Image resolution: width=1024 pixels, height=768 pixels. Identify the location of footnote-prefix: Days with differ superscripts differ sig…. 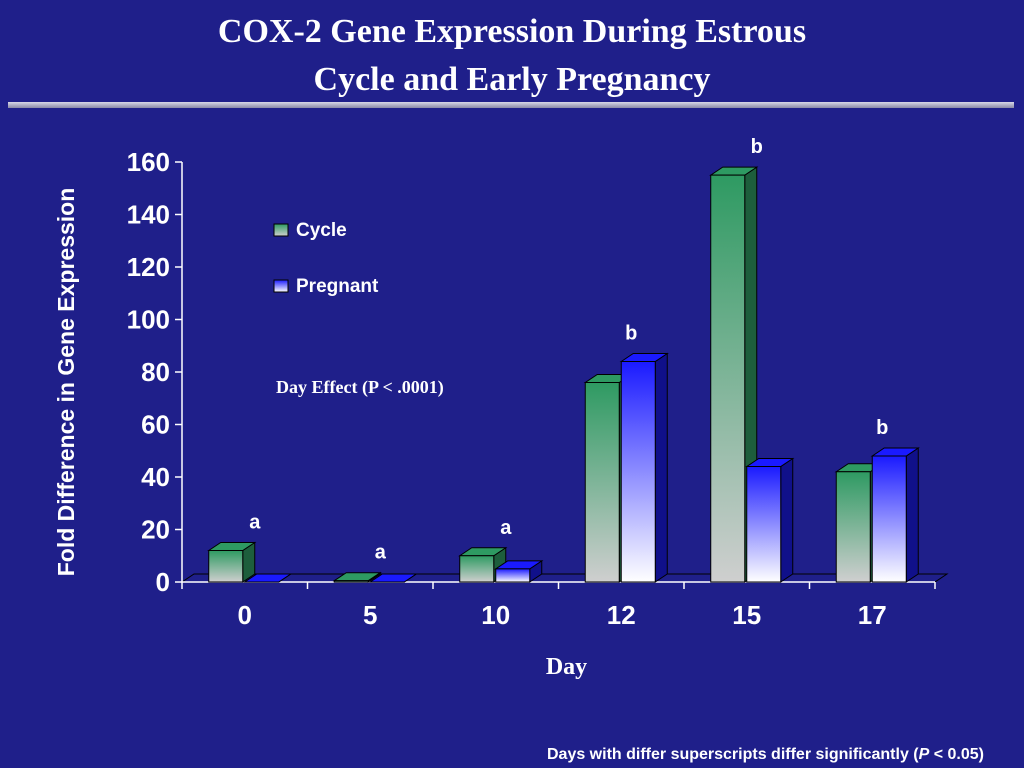
(732, 754).